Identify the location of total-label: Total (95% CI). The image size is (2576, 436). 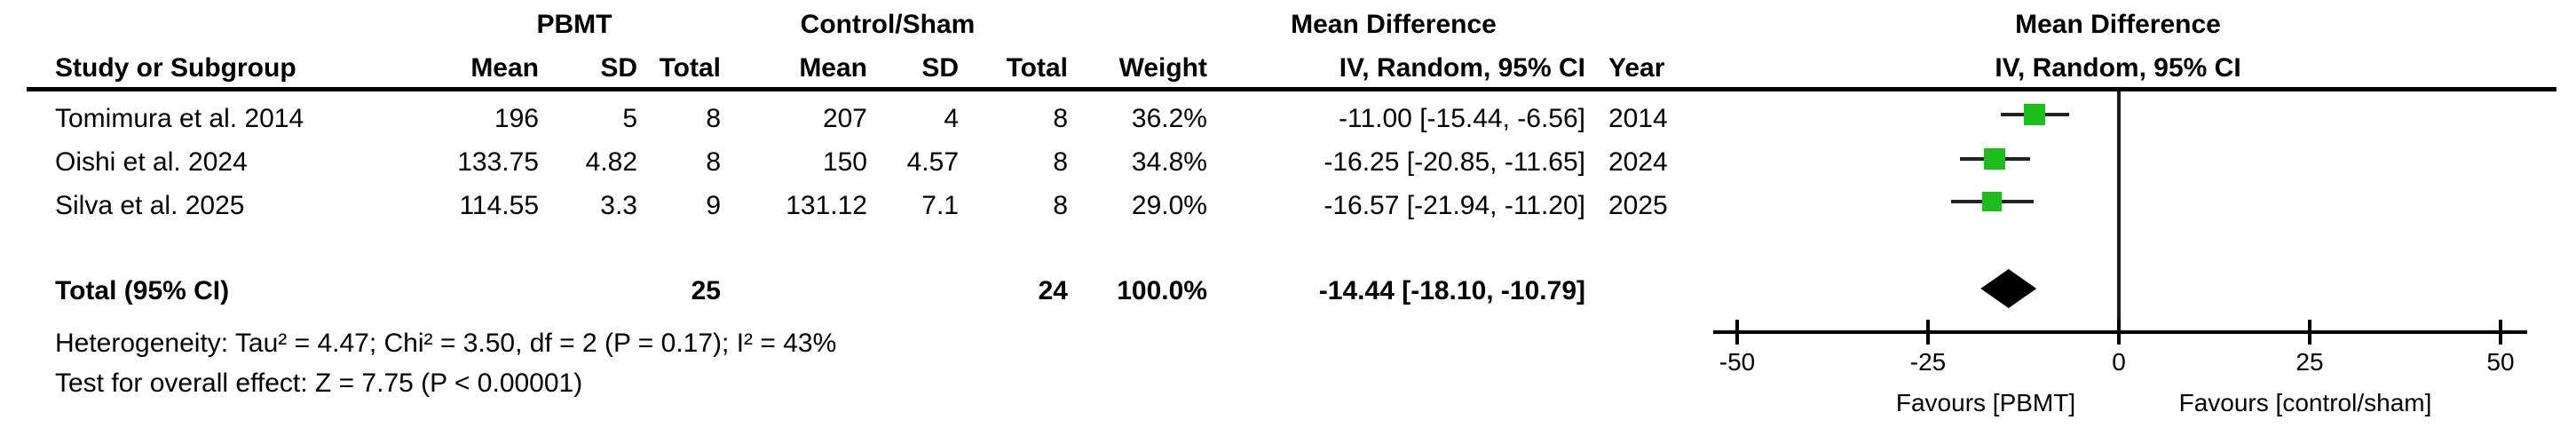
(142, 290).